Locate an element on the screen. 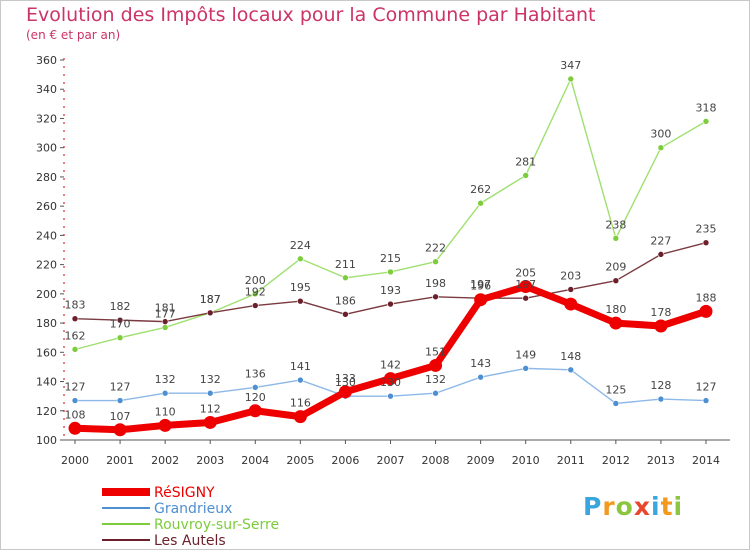 This screenshot has height=550, width=750. data-label: 110 is located at coordinates (165, 411).